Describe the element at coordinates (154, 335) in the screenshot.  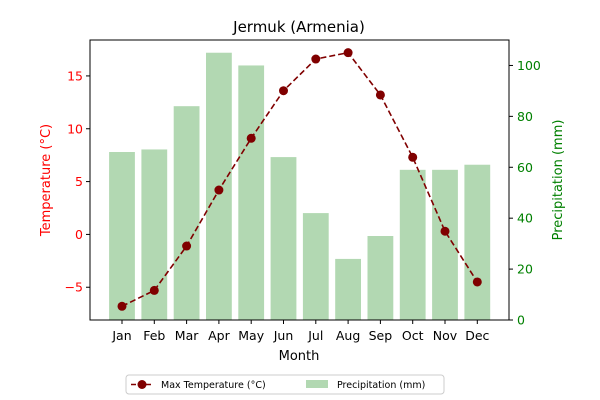
I see `x-tick-label-feb: Feb` at that location.